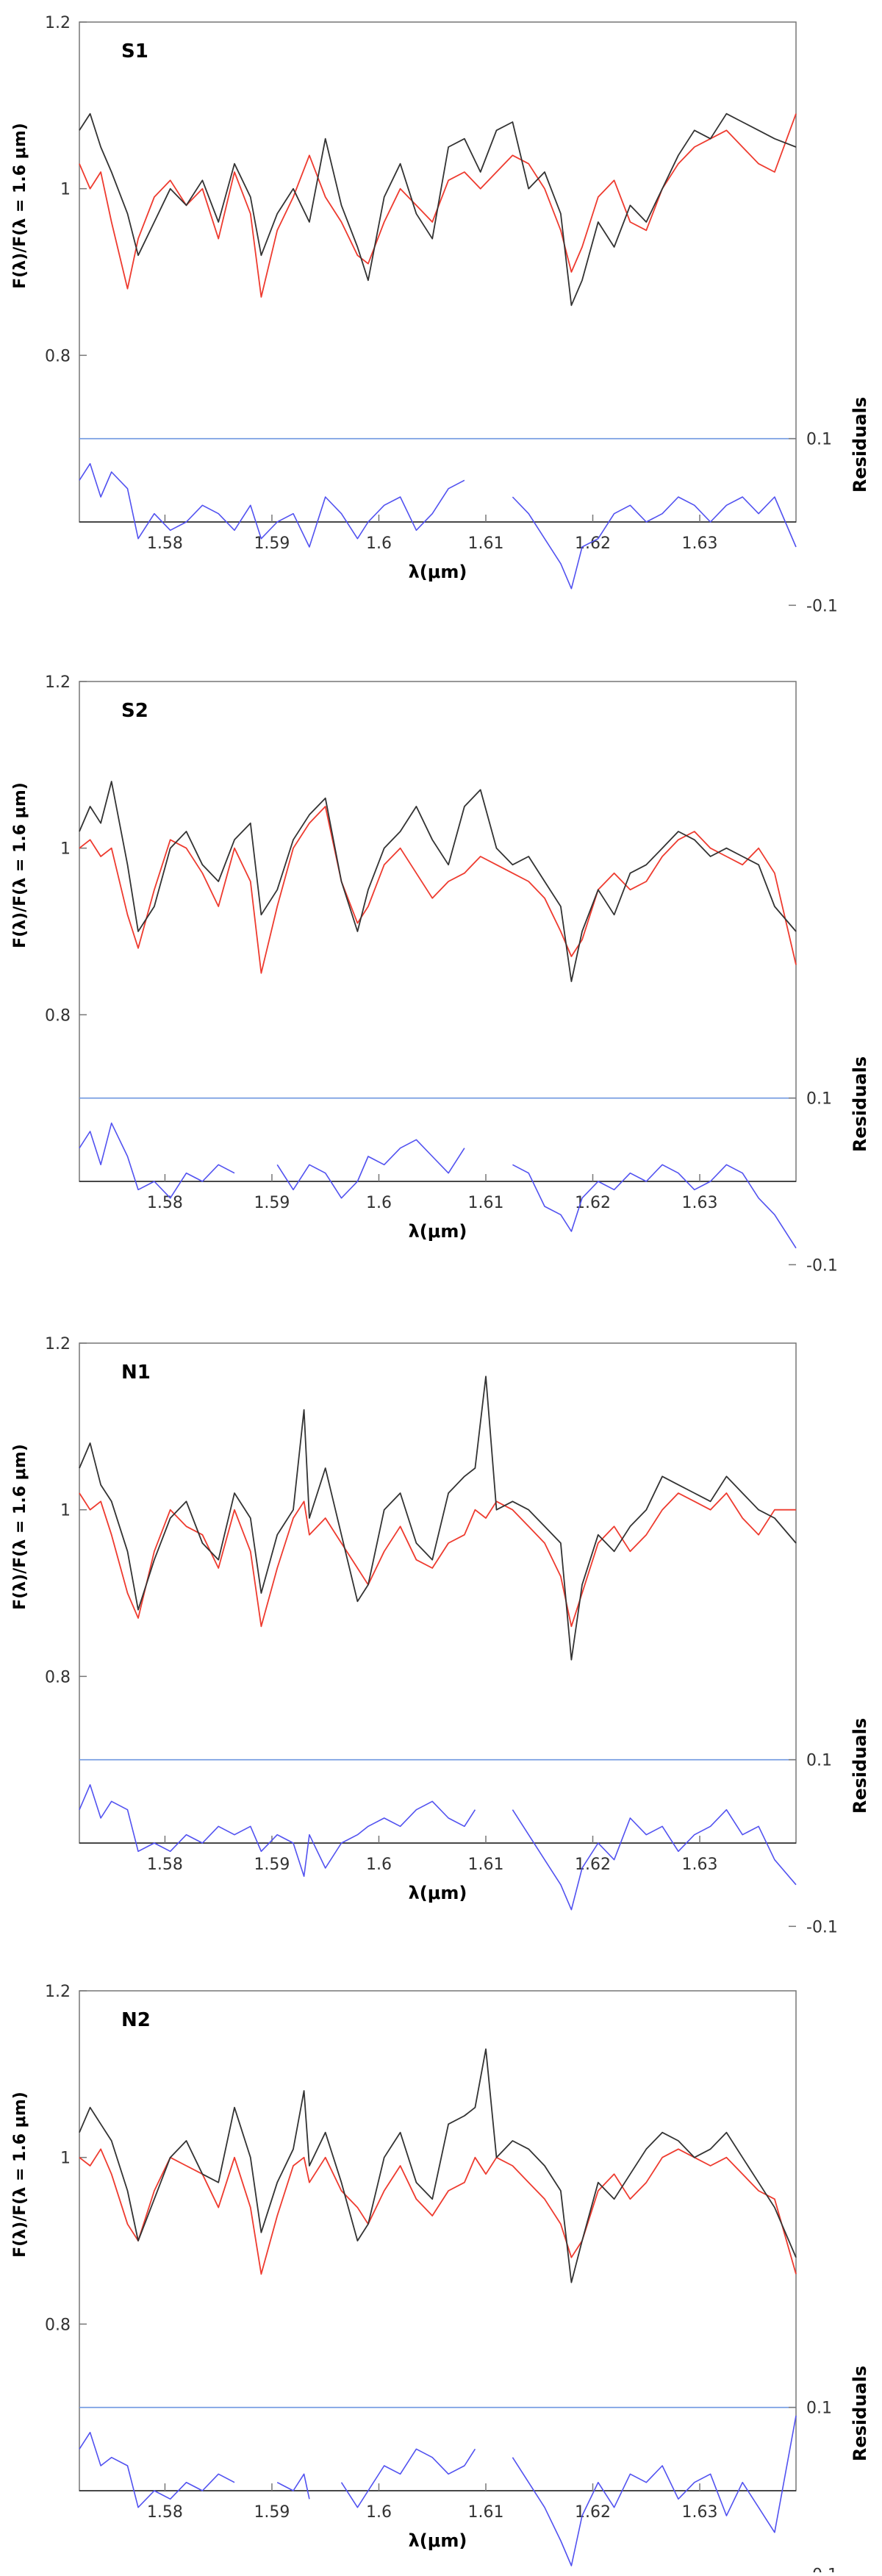  Describe the element at coordinates (134, 51) in the screenshot. I see `panel-label: S1` at that location.